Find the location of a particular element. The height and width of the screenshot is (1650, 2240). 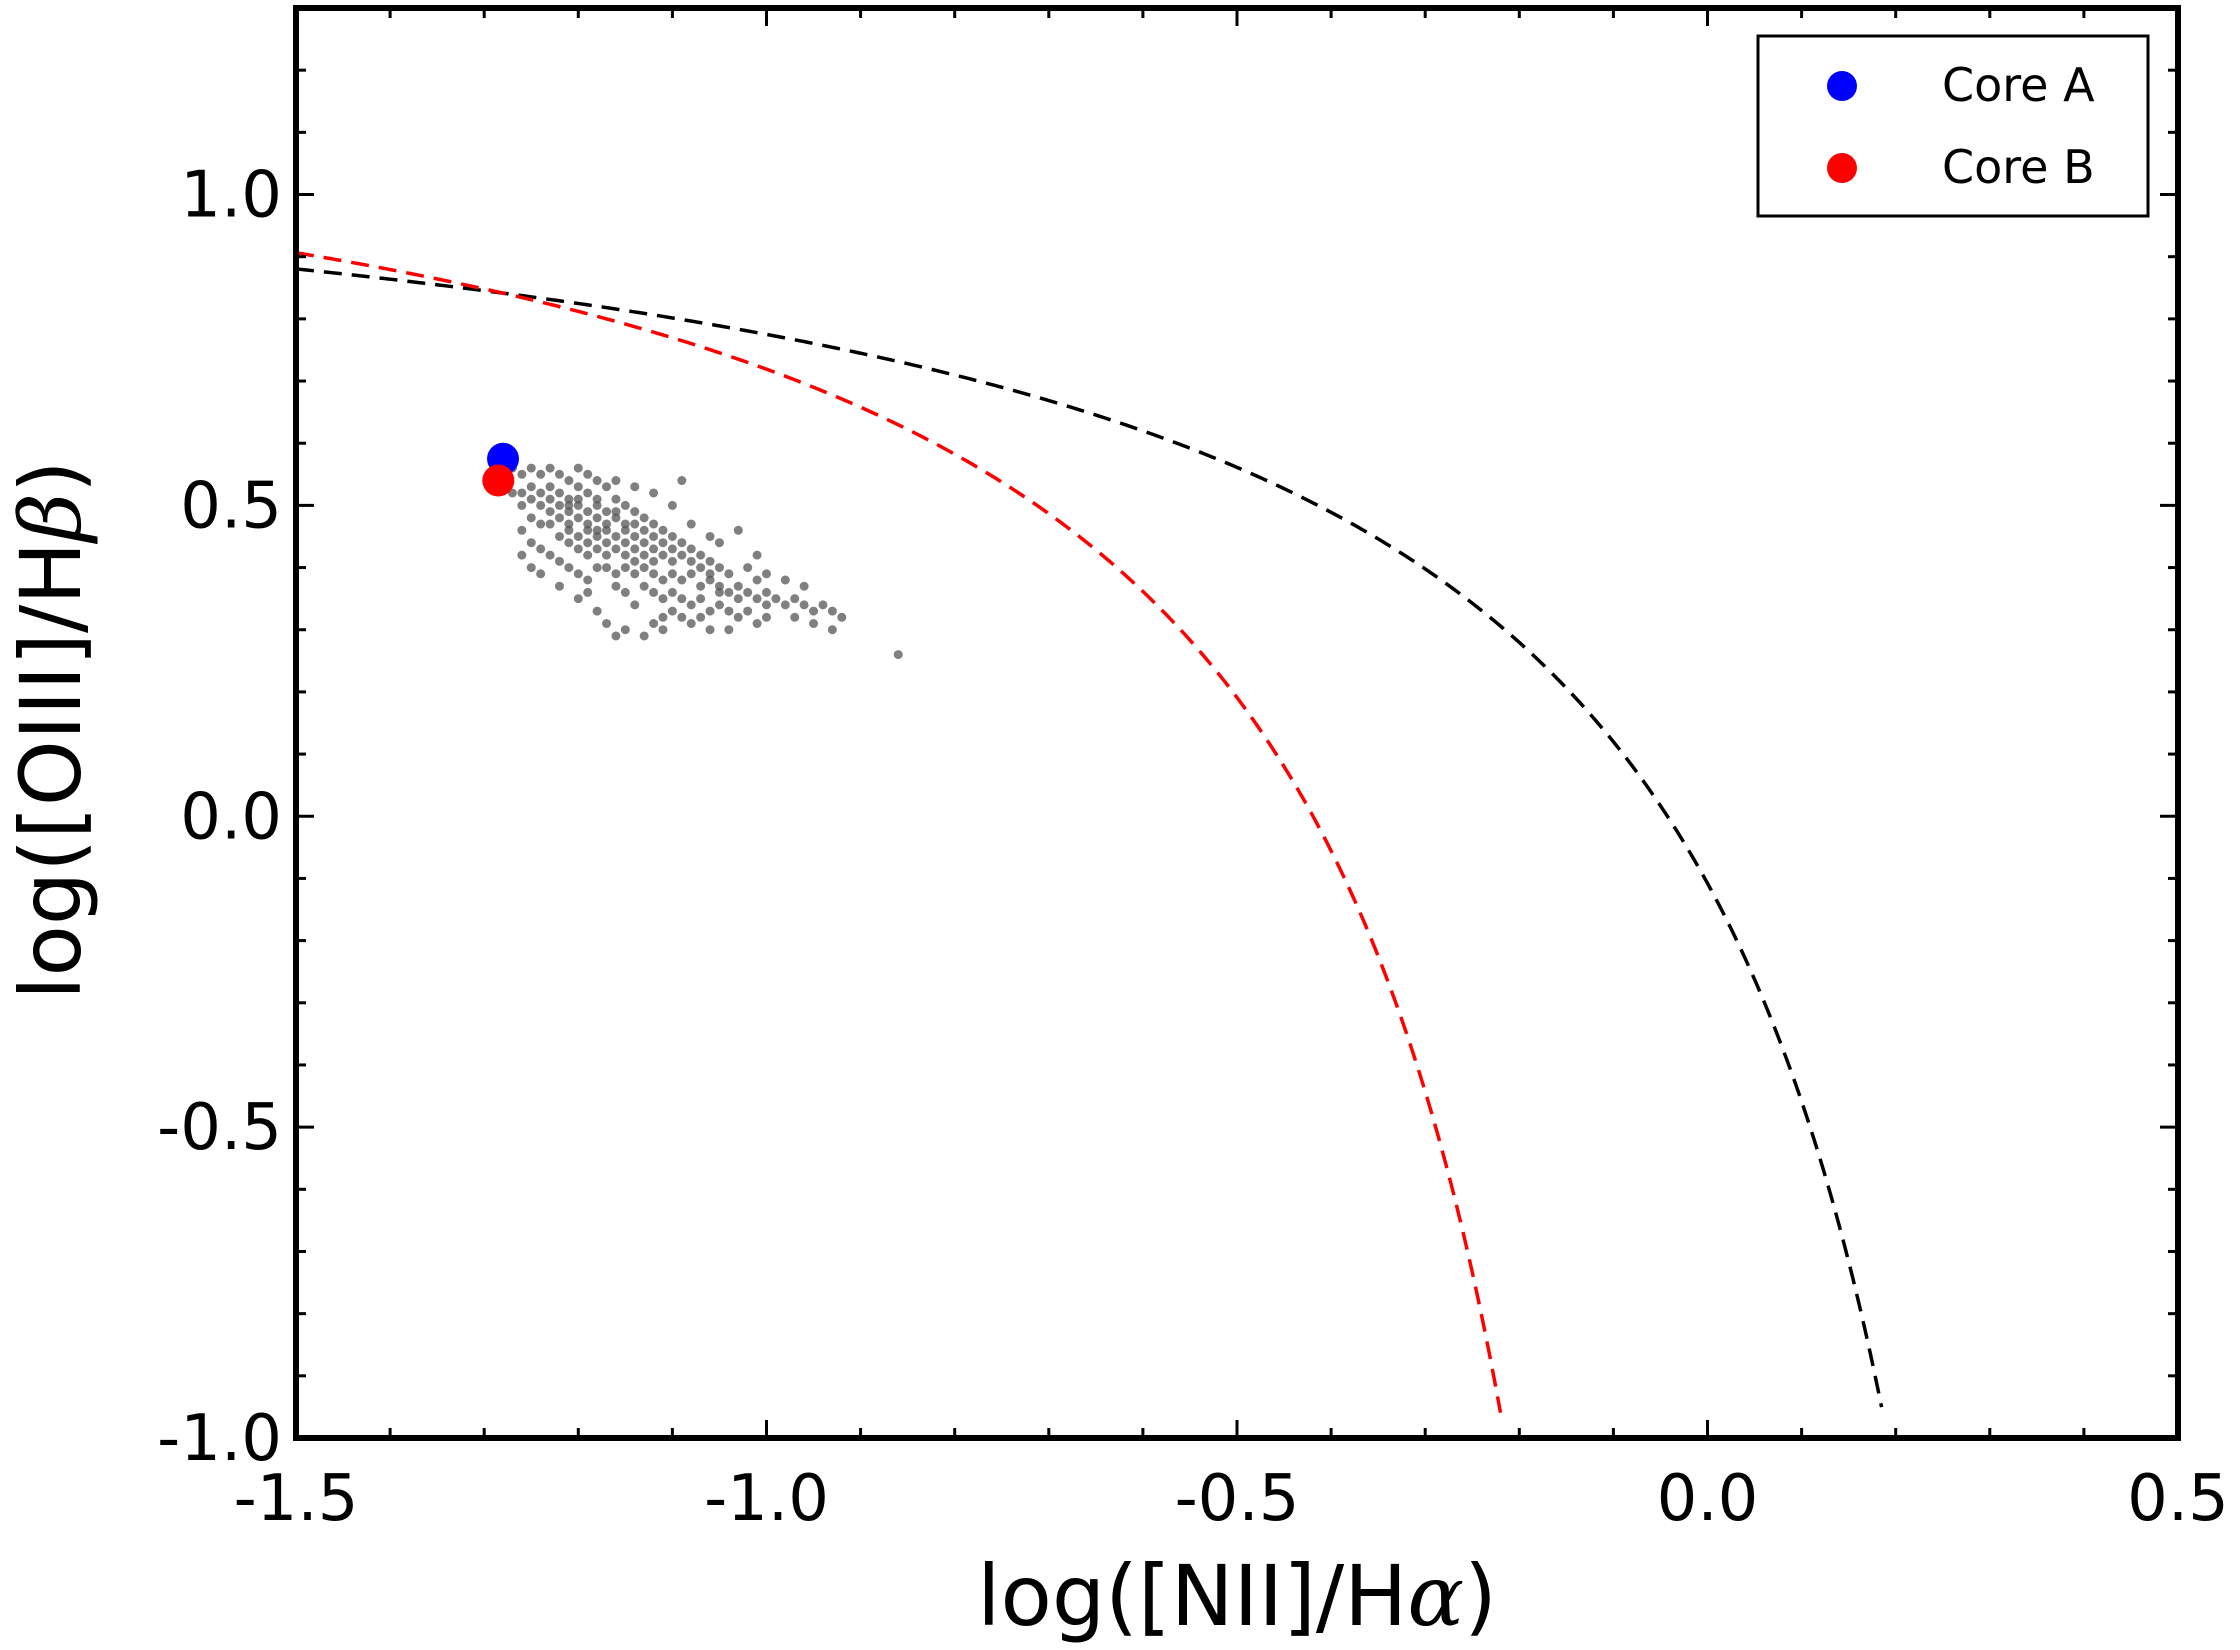

x-tick-label: 0.0 is located at coordinates (1708, 1499).